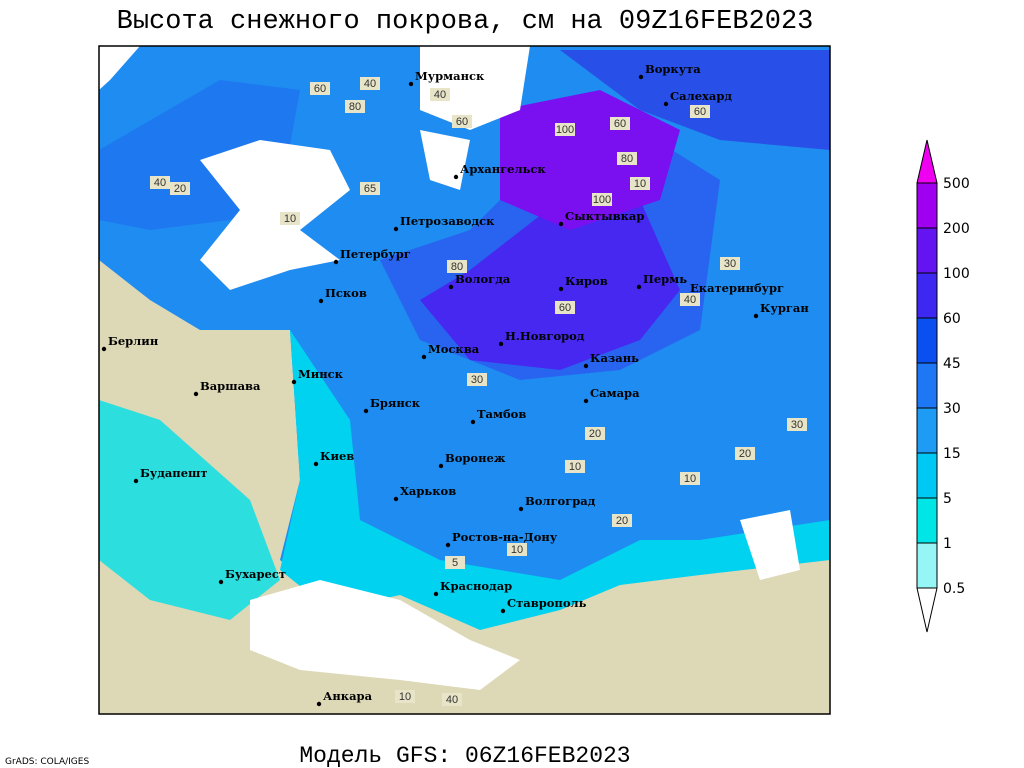 The image size is (1024, 768). I want to click on legend-label: 1, so click(947, 544).